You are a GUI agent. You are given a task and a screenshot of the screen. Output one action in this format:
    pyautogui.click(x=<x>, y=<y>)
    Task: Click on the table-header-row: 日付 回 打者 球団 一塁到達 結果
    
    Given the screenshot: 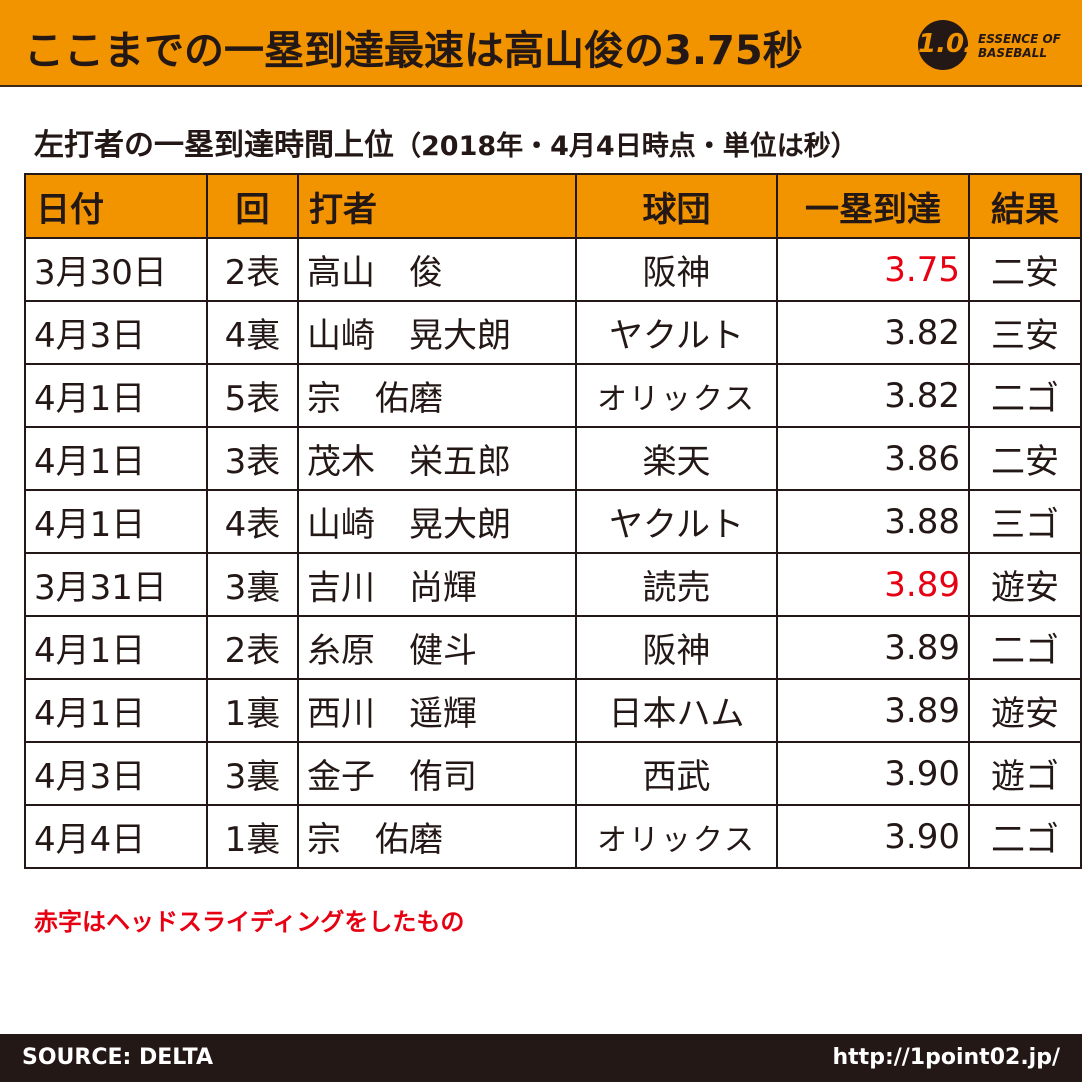 What is the action you would take?
    pyautogui.click(x=553, y=206)
    